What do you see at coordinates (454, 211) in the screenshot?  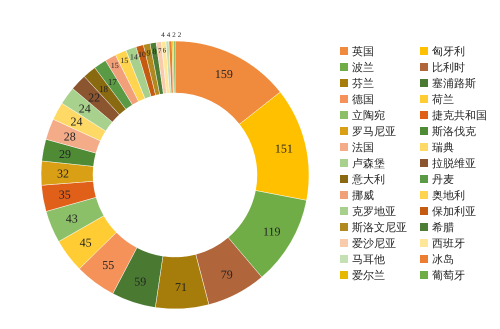 I see `legend-label: 保加利亚` at bounding box center [454, 211].